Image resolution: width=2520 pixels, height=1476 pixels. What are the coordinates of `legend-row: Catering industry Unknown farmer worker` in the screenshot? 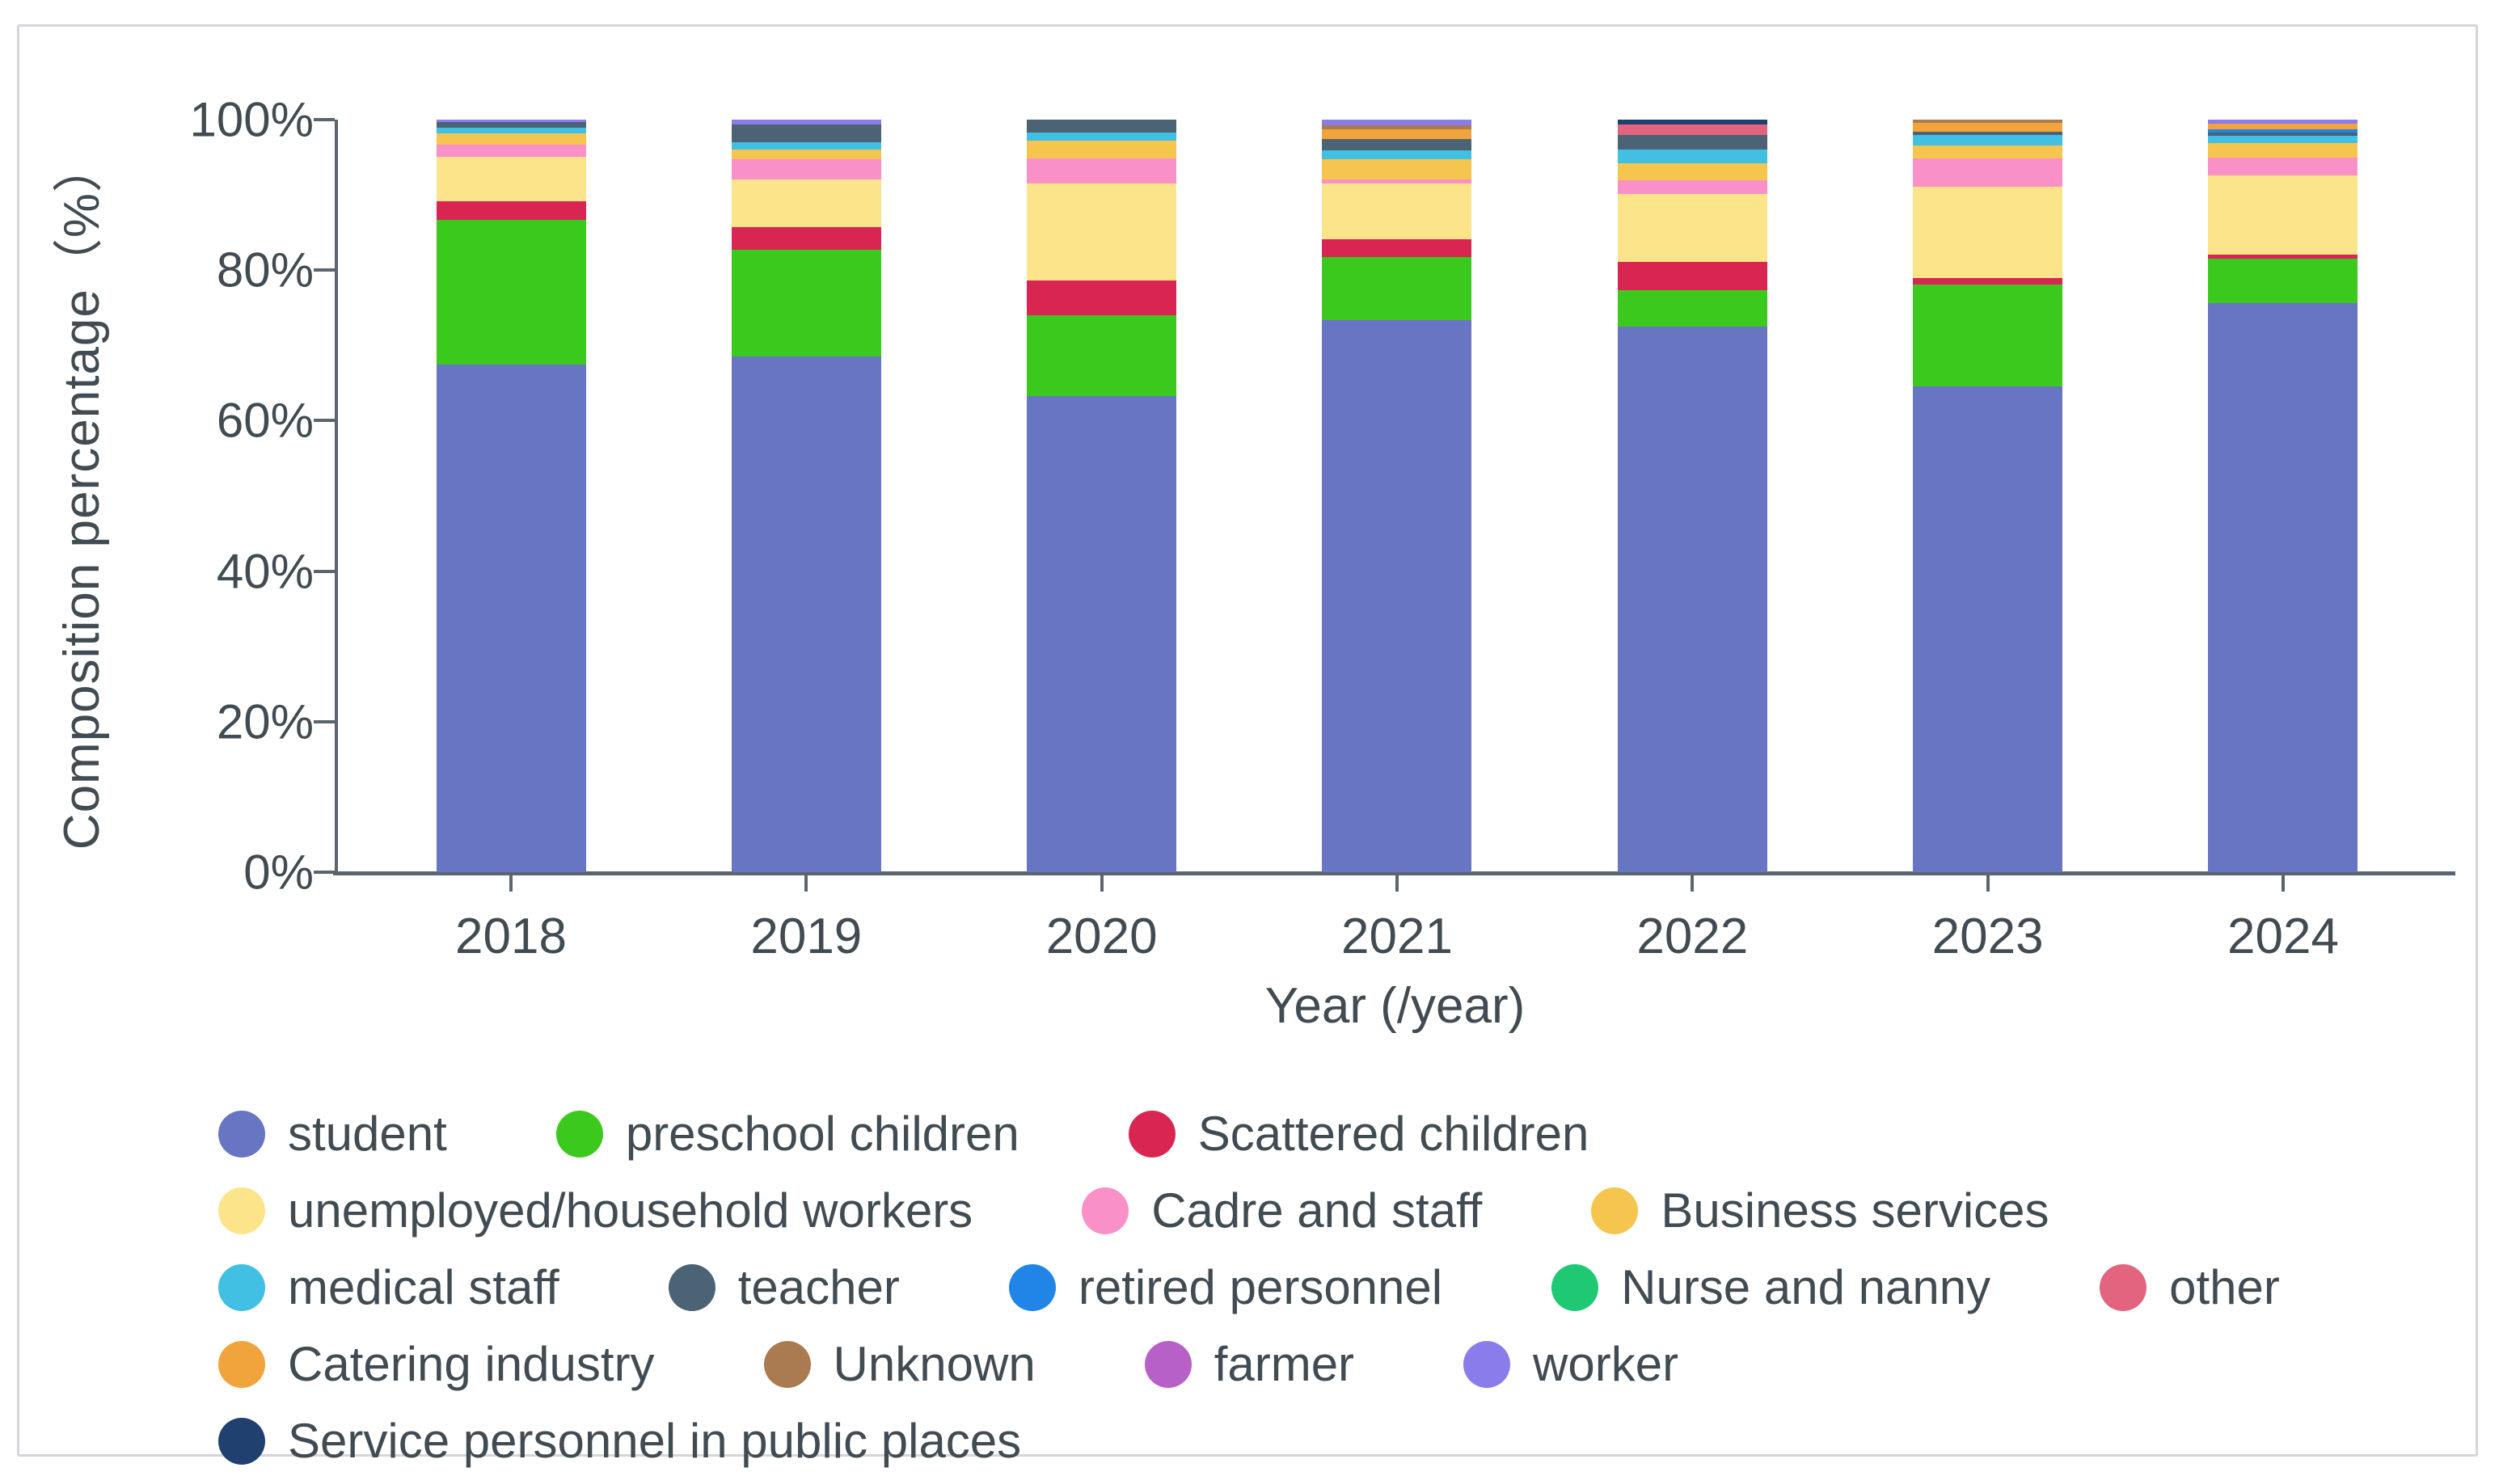 It's located at (1249, 1364).